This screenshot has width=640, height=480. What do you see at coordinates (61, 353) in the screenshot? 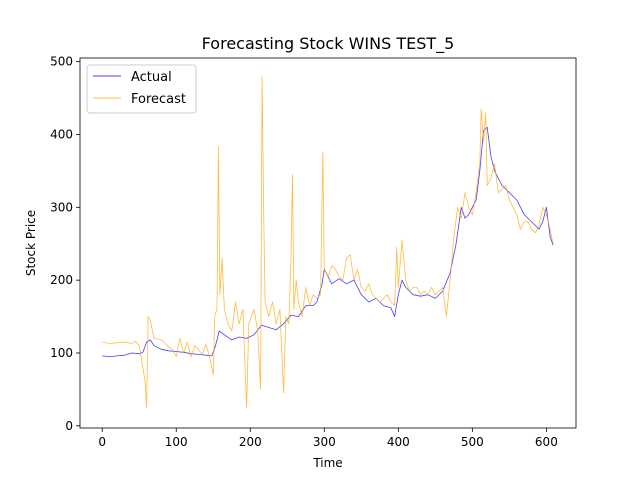
I see `y-tick-label: 100` at bounding box center [61, 353].